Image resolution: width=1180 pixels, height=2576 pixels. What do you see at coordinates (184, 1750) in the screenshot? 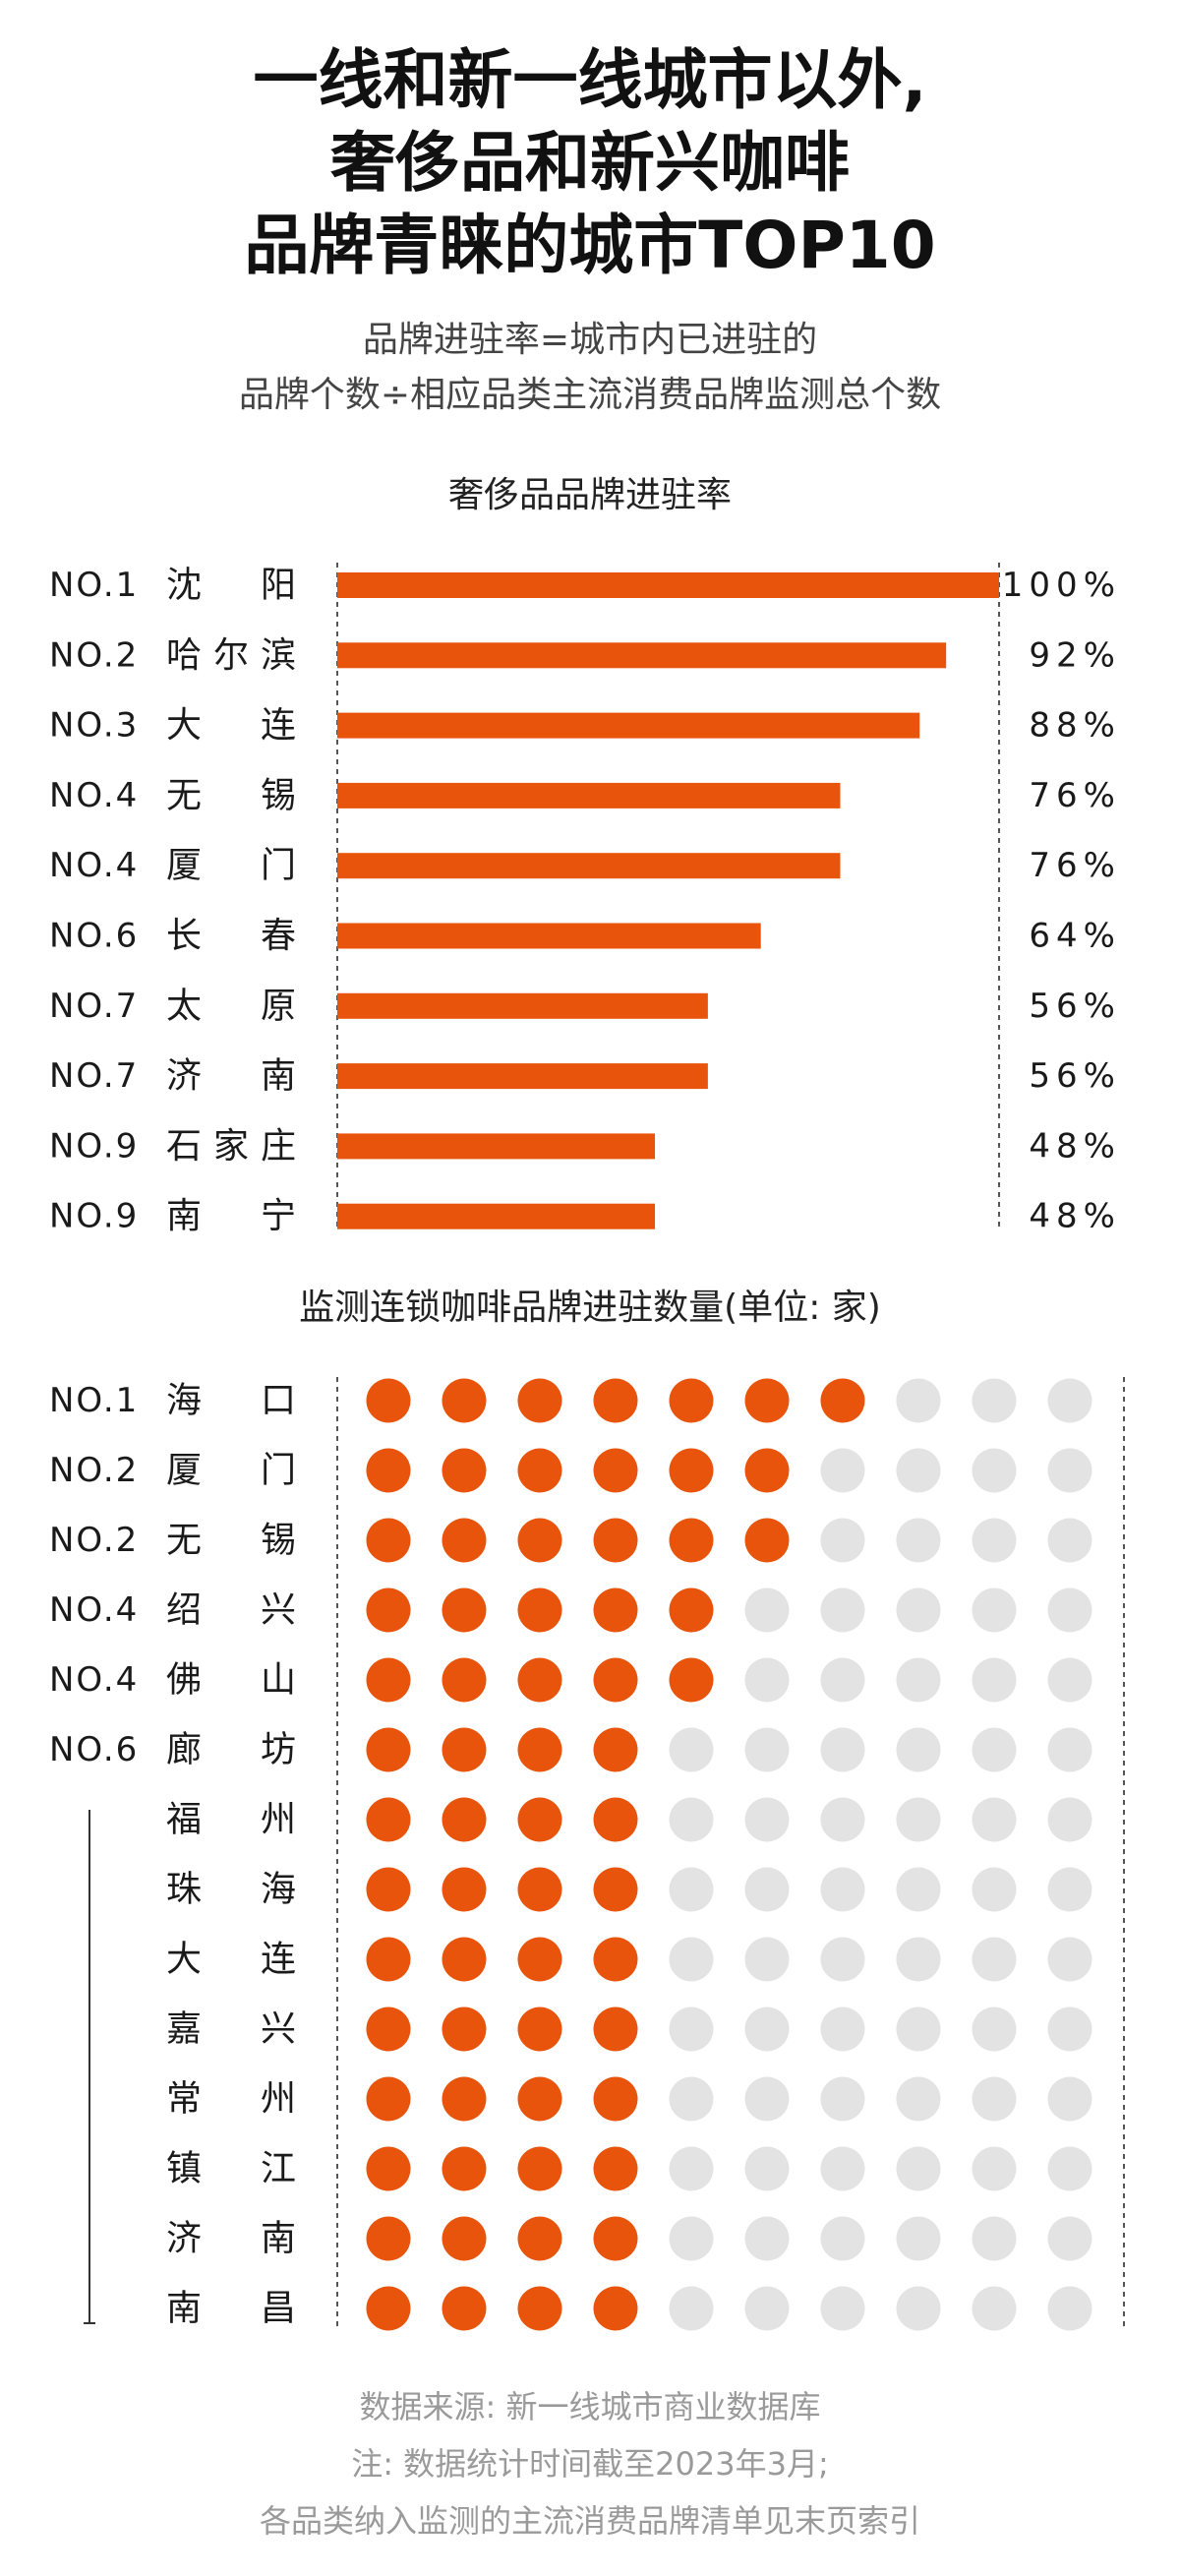
I see `coffee-city-label-char: 廊` at bounding box center [184, 1750].